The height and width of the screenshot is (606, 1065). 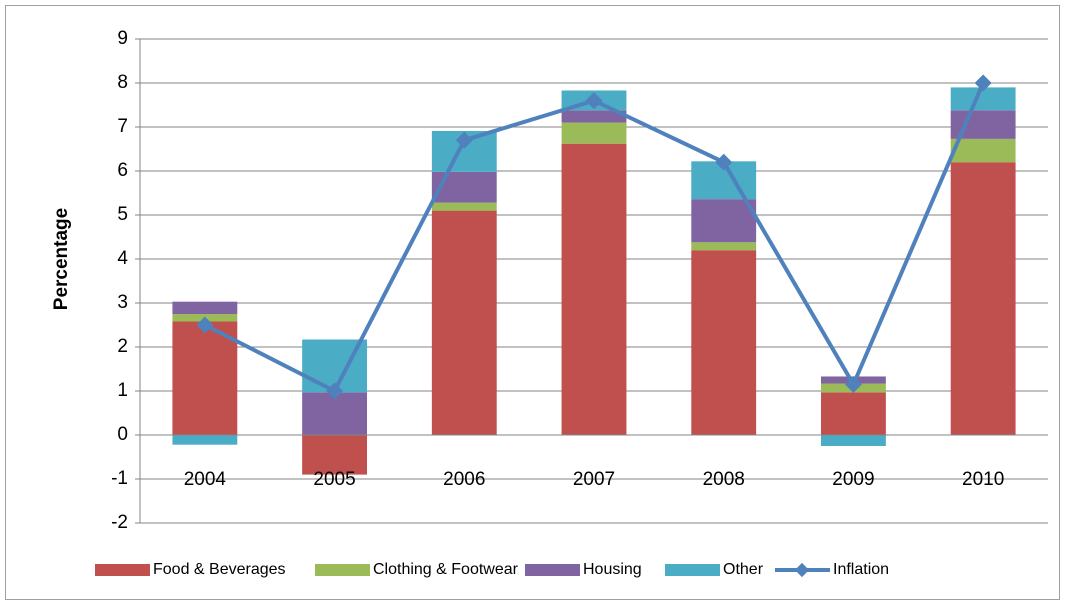 What do you see at coordinates (861, 569) in the screenshot?
I see `legend-label: Inflation` at bounding box center [861, 569].